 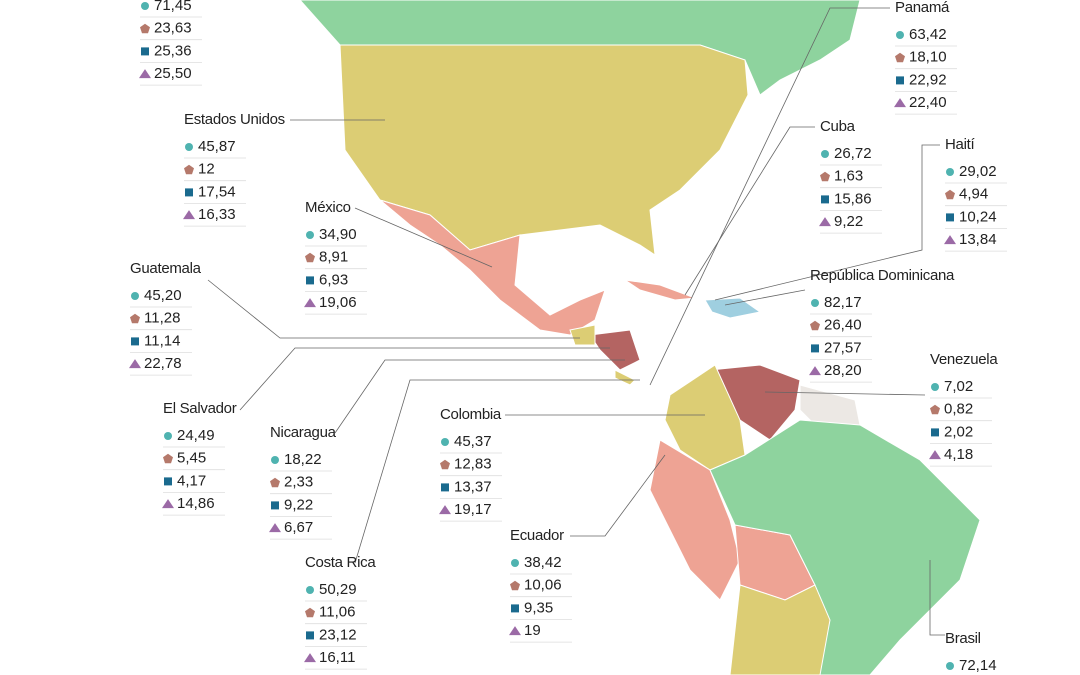 I want to click on value: 9,35, so click(x=538, y=607).